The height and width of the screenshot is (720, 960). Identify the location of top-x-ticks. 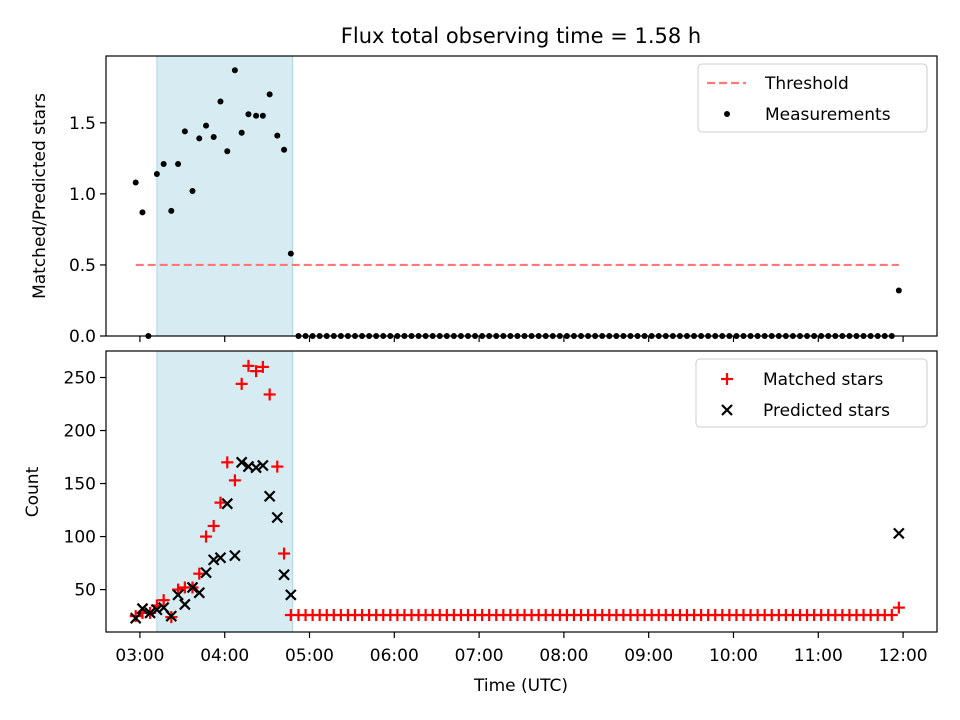
(521, 339).